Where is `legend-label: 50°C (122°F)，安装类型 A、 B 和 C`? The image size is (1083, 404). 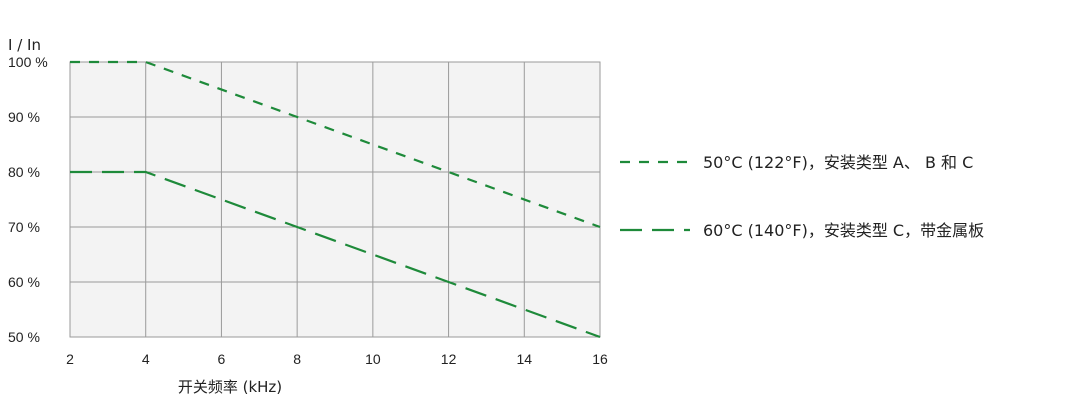
legend-label: 50°C (122°F)，安装类型 A、 B 和 C is located at coordinates (838, 162).